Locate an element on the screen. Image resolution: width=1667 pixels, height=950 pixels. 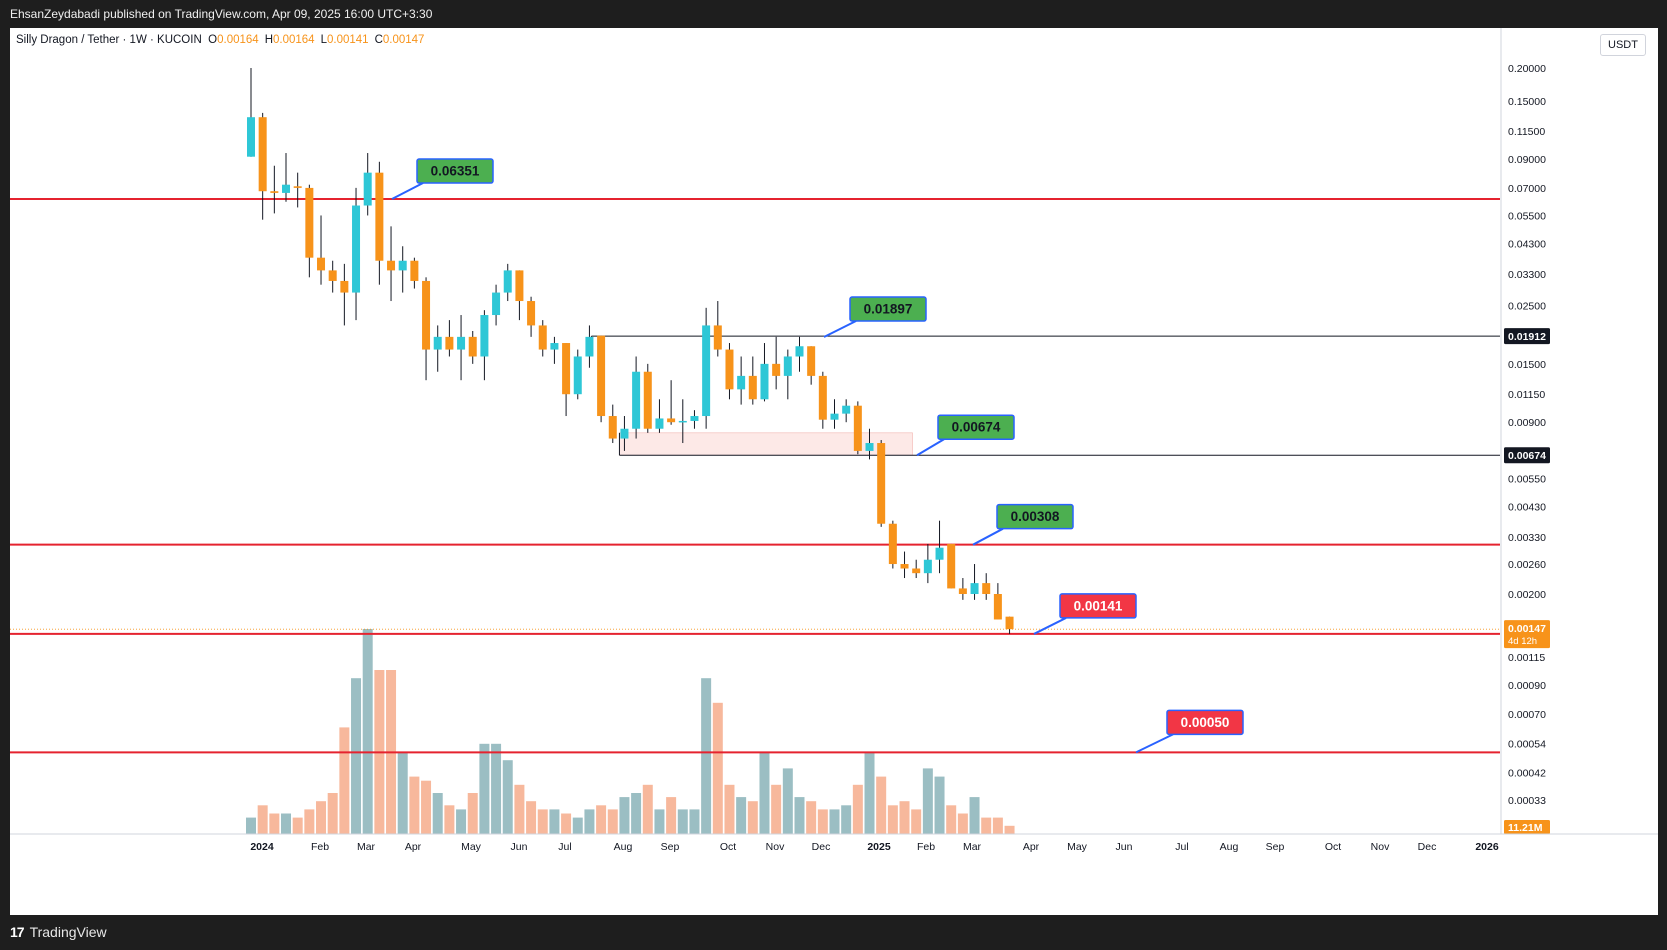
high-label: H is located at coordinates (268, 40).